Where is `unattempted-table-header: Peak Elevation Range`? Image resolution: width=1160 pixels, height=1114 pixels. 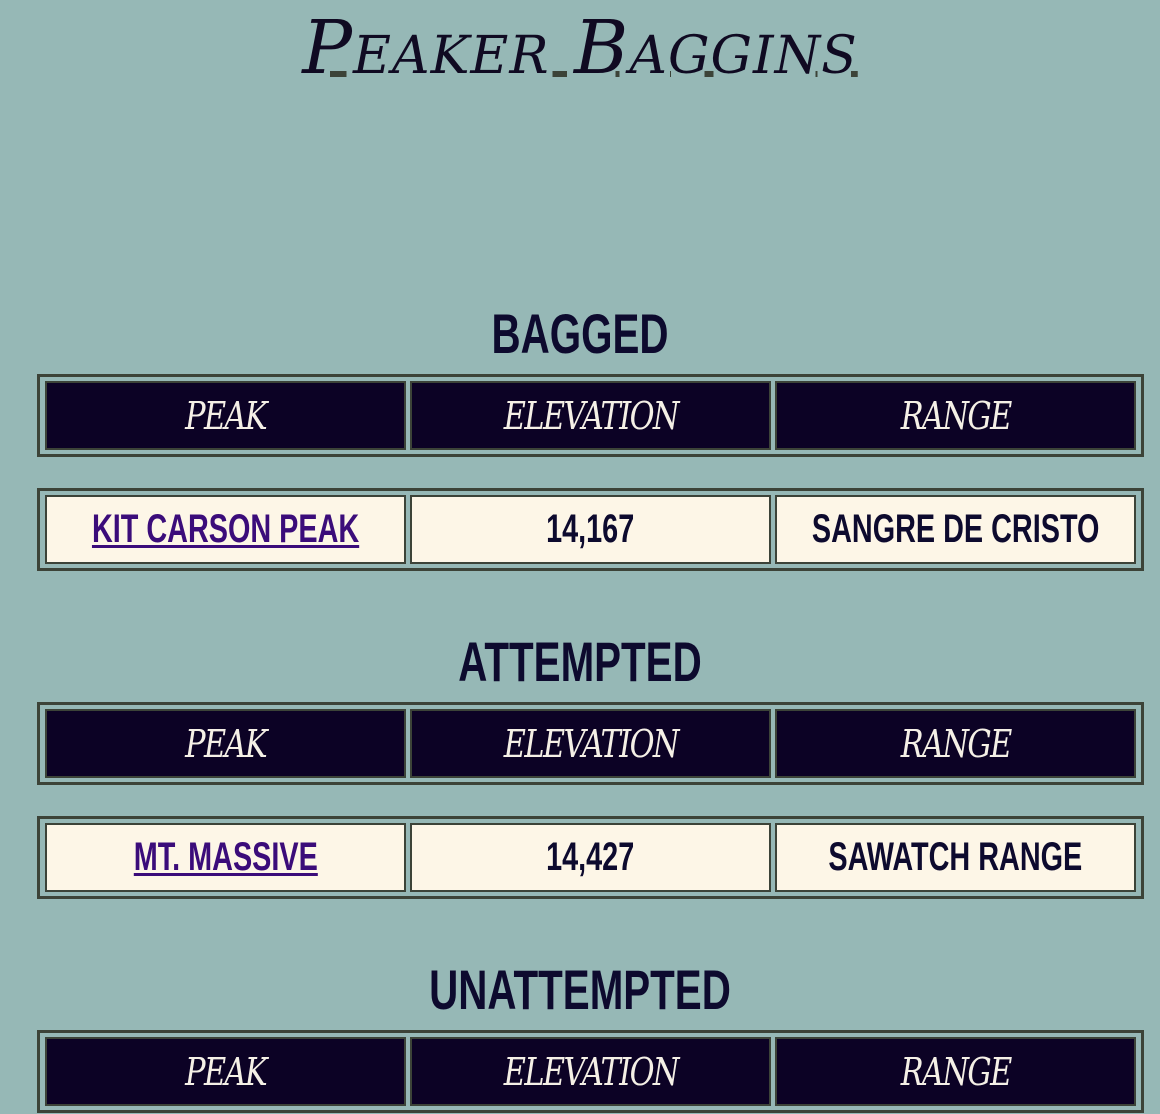 unattempted-table-header: Peak Elevation Range is located at coordinates (590, 1071).